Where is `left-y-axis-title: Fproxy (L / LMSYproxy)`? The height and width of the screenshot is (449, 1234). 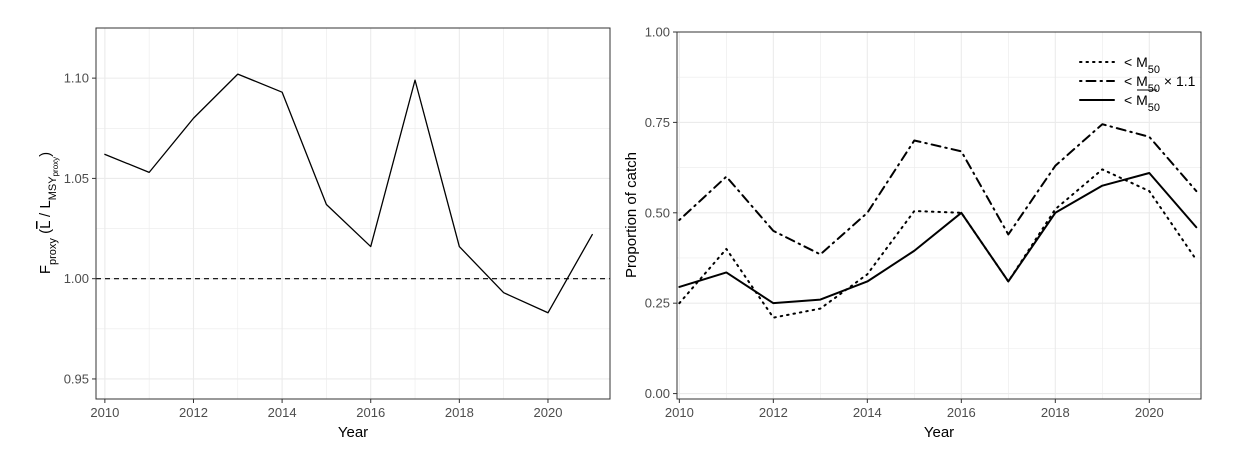
left-y-axis-title: Fproxy (L / LMSYproxy) is located at coordinates (48, 213).